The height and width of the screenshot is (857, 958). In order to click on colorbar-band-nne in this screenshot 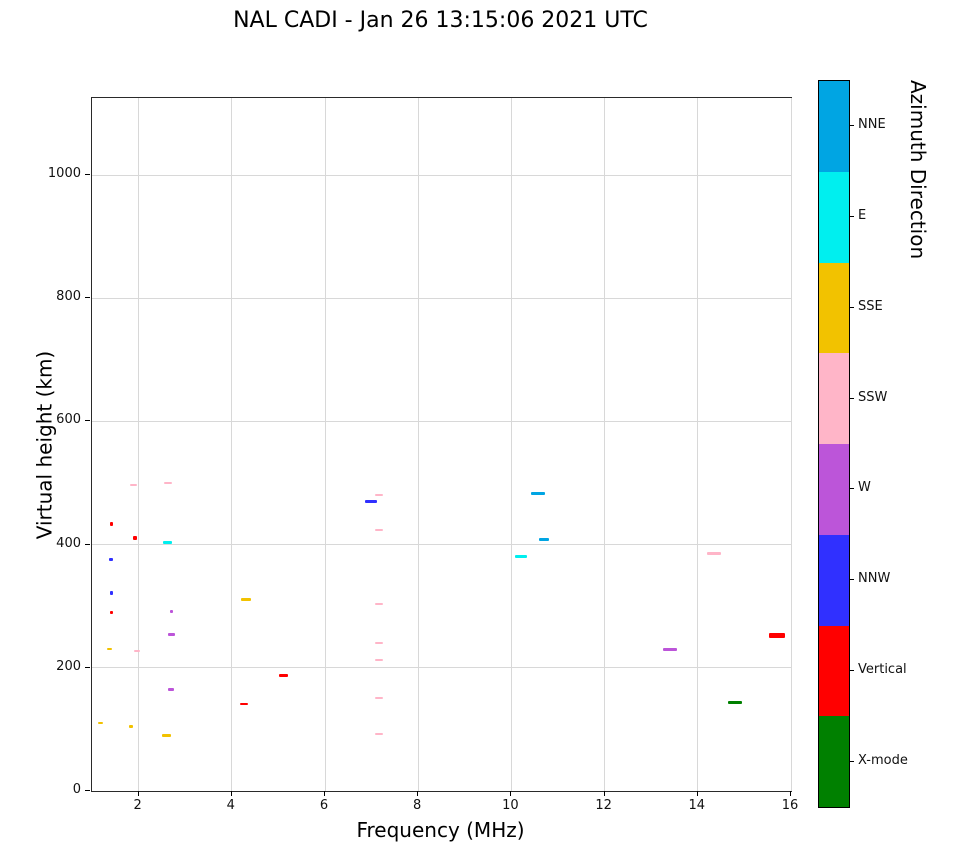, I will do `click(834, 126)`.